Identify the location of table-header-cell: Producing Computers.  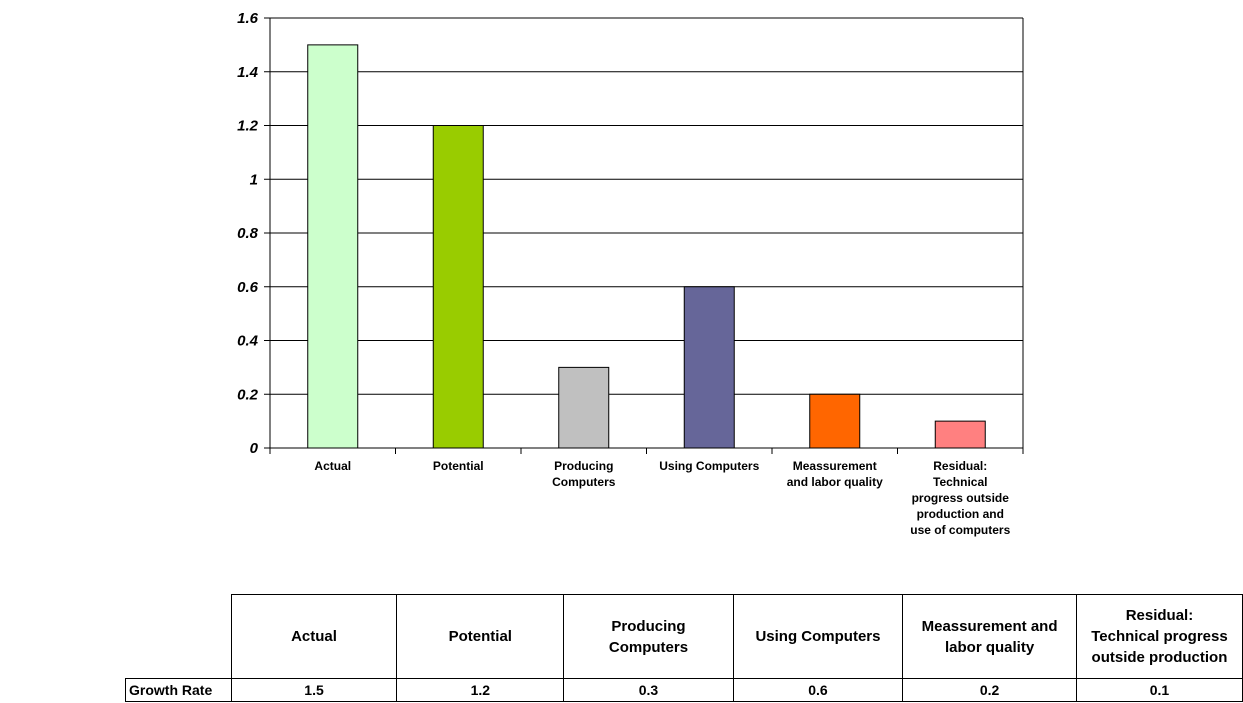
(648, 636).